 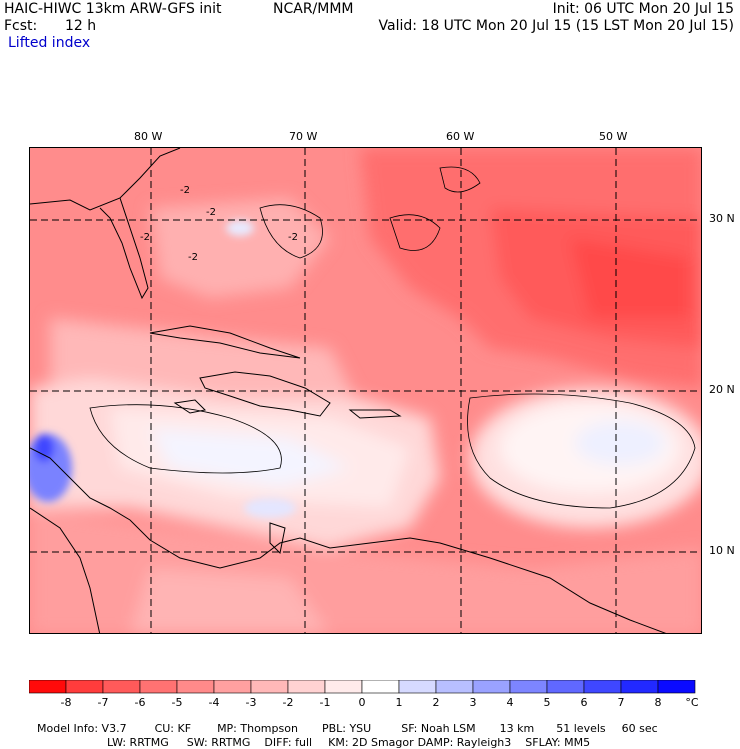 What do you see at coordinates (214, 702) in the screenshot?
I see `legend-tick-label: -4` at bounding box center [214, 702].